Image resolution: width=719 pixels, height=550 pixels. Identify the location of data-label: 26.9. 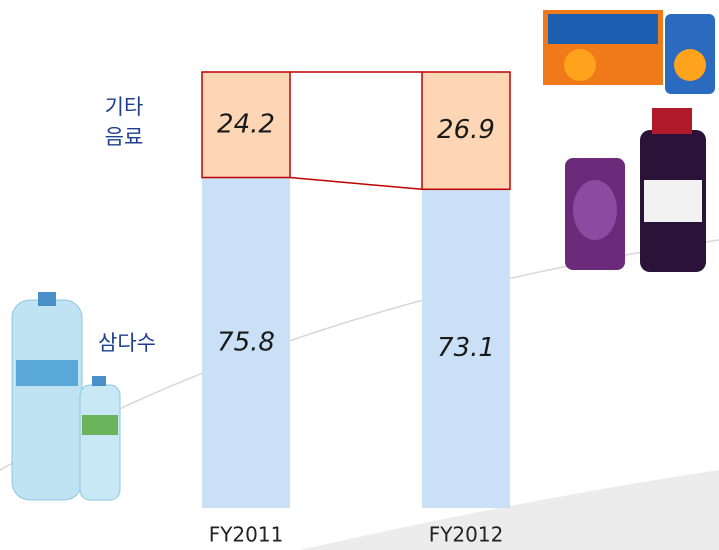
(466, 130).